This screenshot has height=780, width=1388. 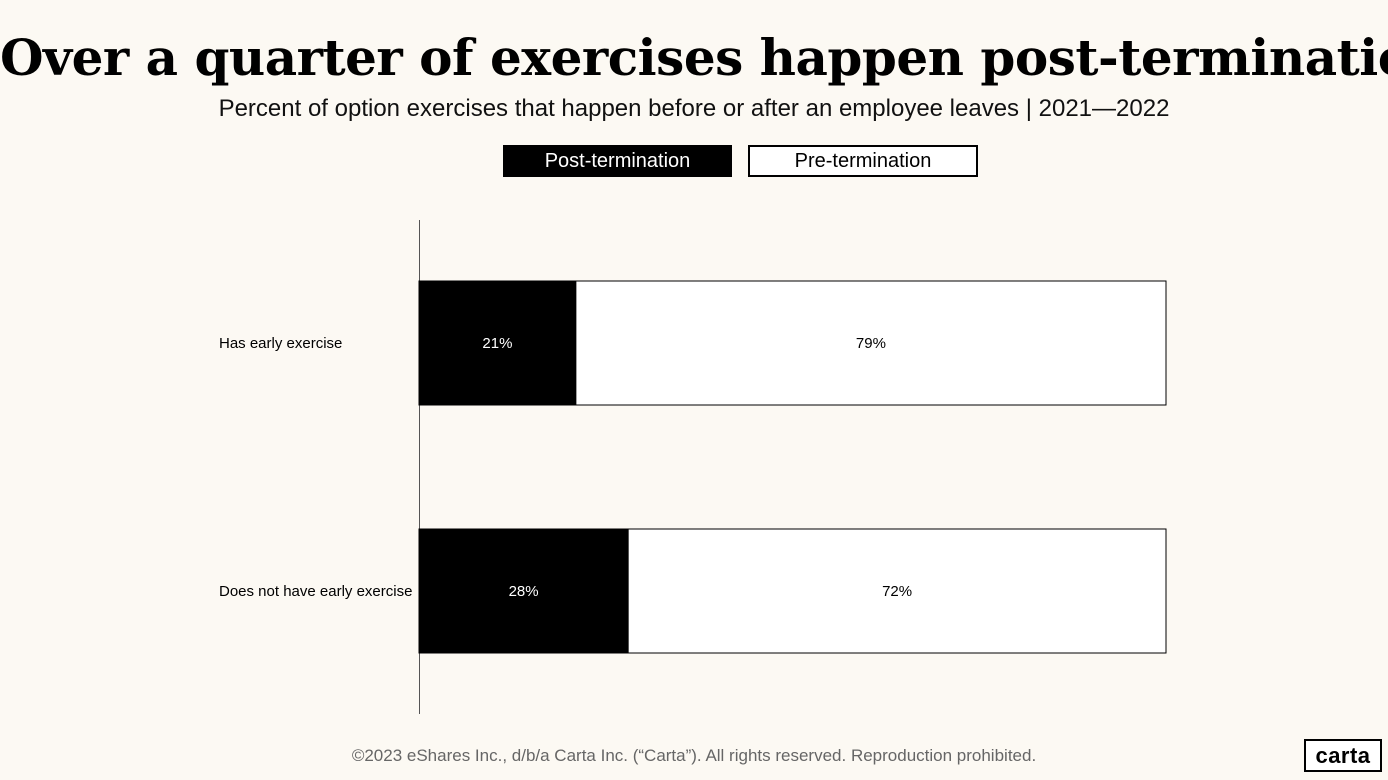 I want to click on data-label: 79%, so click(x=871, y=343).